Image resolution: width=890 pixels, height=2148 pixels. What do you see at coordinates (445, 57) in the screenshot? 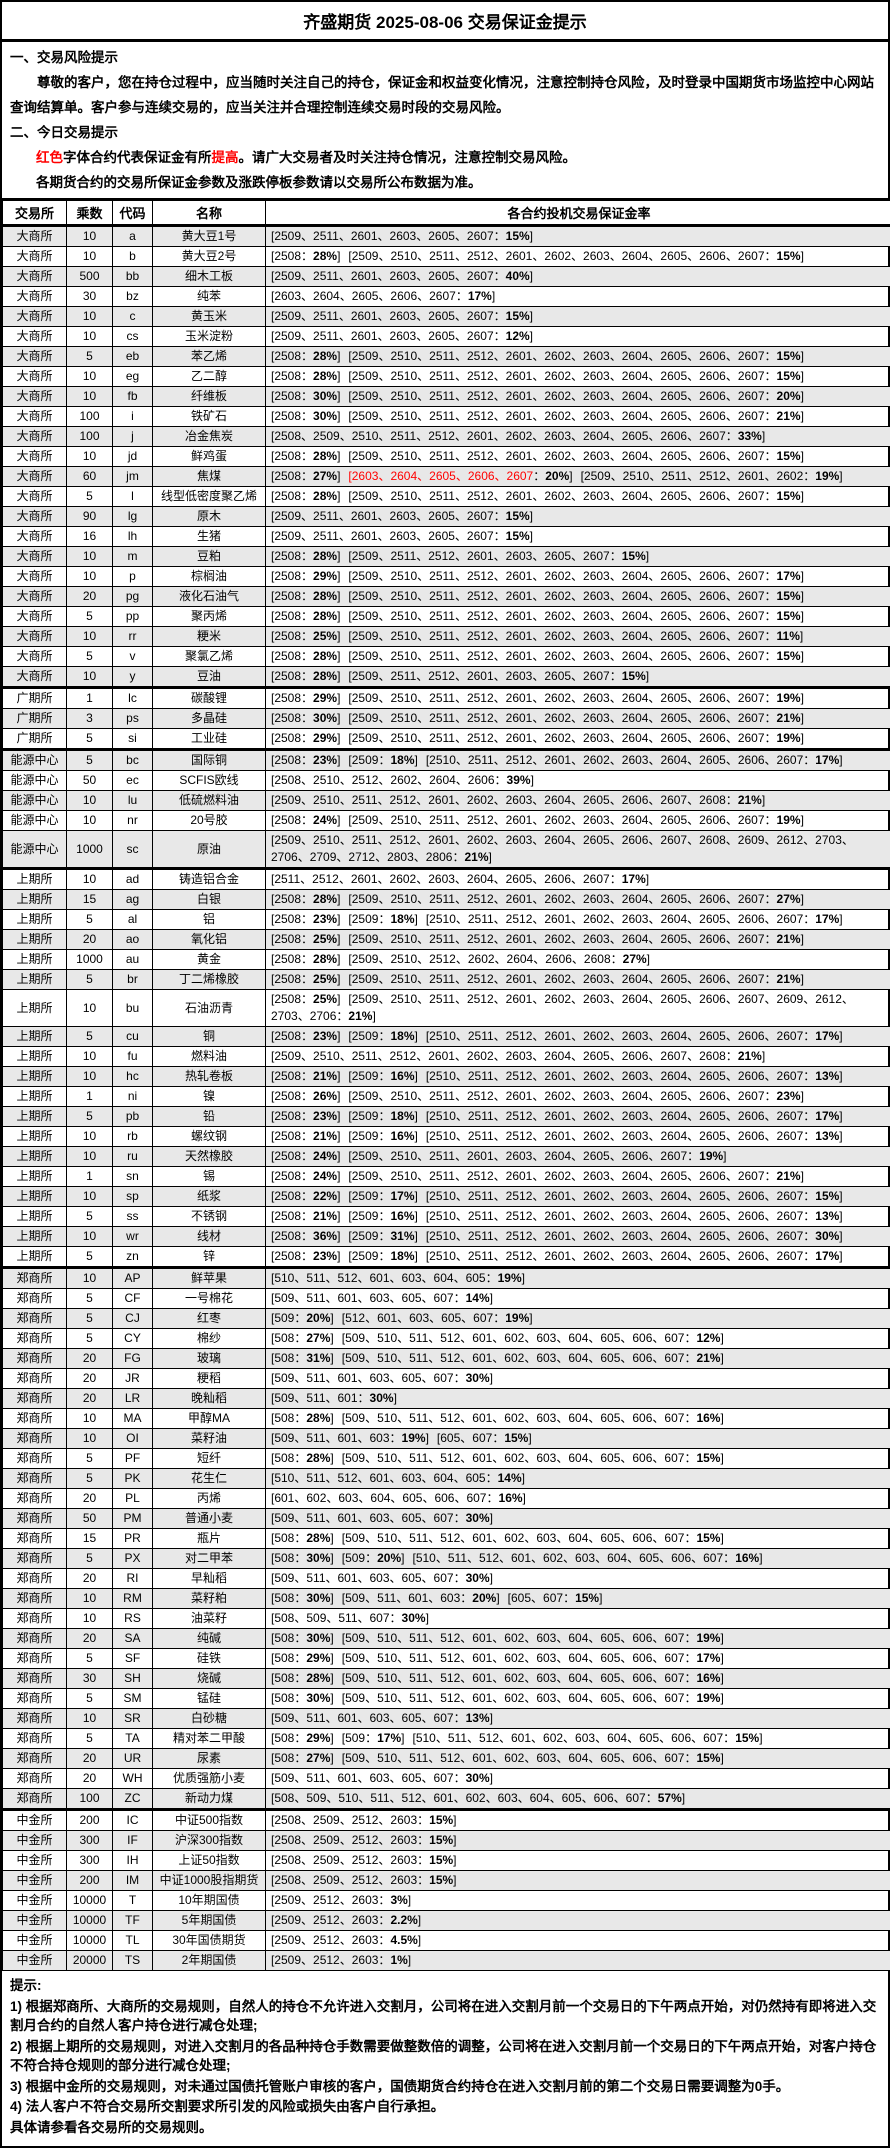
I see `risk-section-heading: 一、交易风险提示` at bounding box center [445, 57].